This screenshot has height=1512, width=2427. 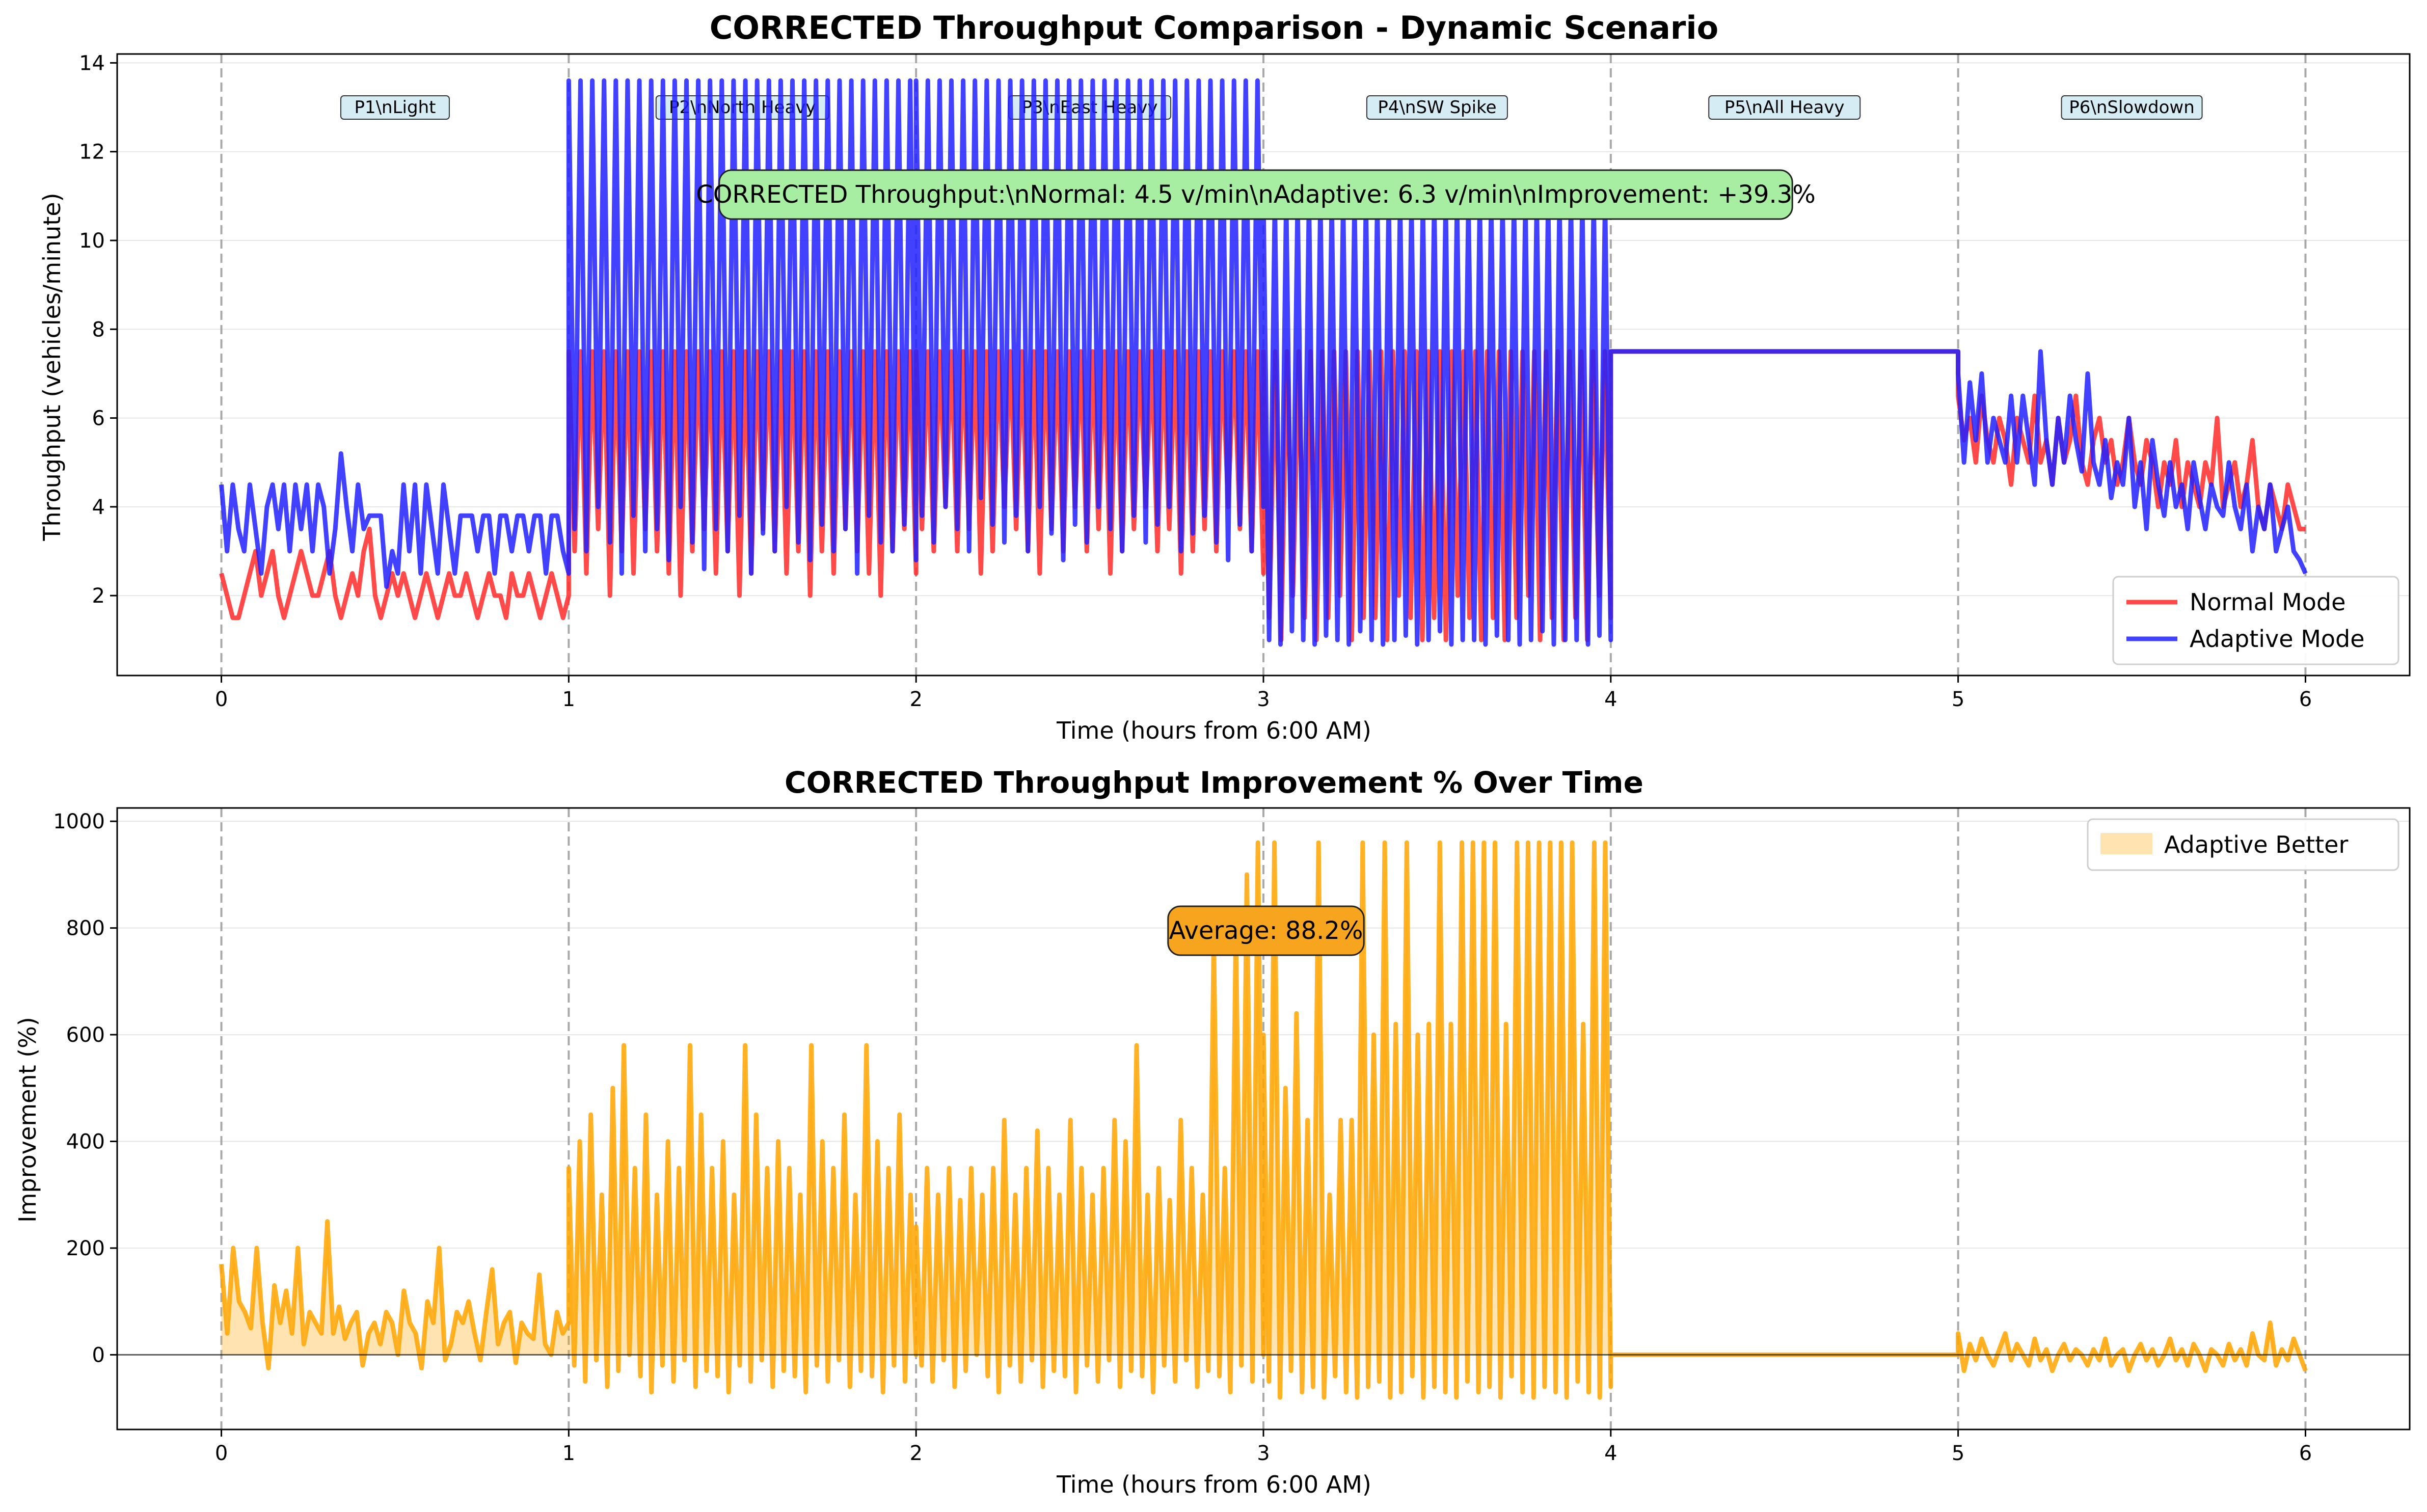 What do you see at coordinates (98, 1355) in the screenshot?
I see `y-tick-label: 0` at bounding box center [98, 1355].